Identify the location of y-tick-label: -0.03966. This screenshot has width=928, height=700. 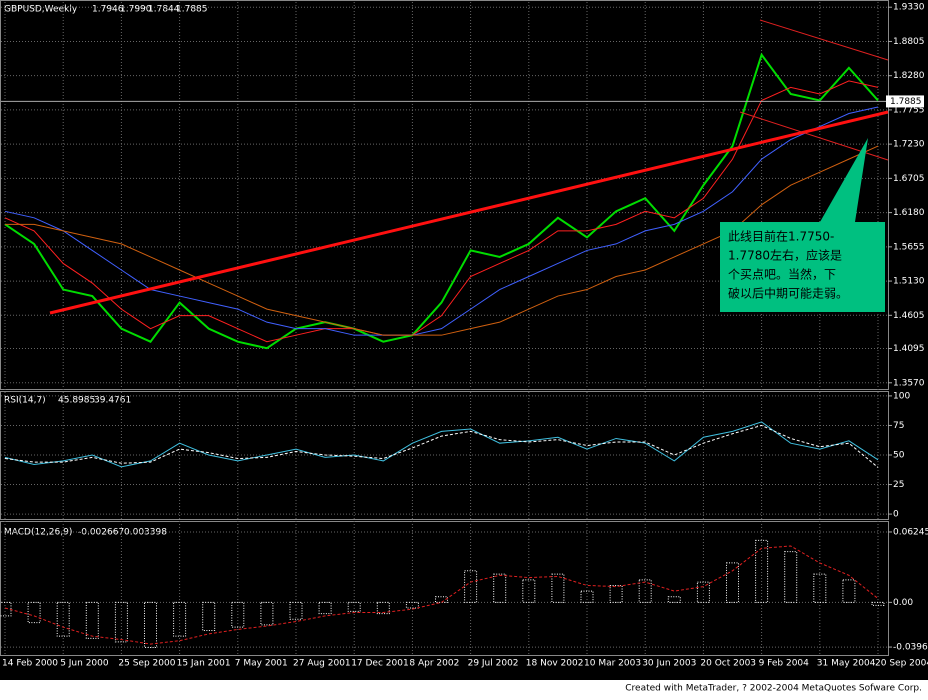
(910, 648).